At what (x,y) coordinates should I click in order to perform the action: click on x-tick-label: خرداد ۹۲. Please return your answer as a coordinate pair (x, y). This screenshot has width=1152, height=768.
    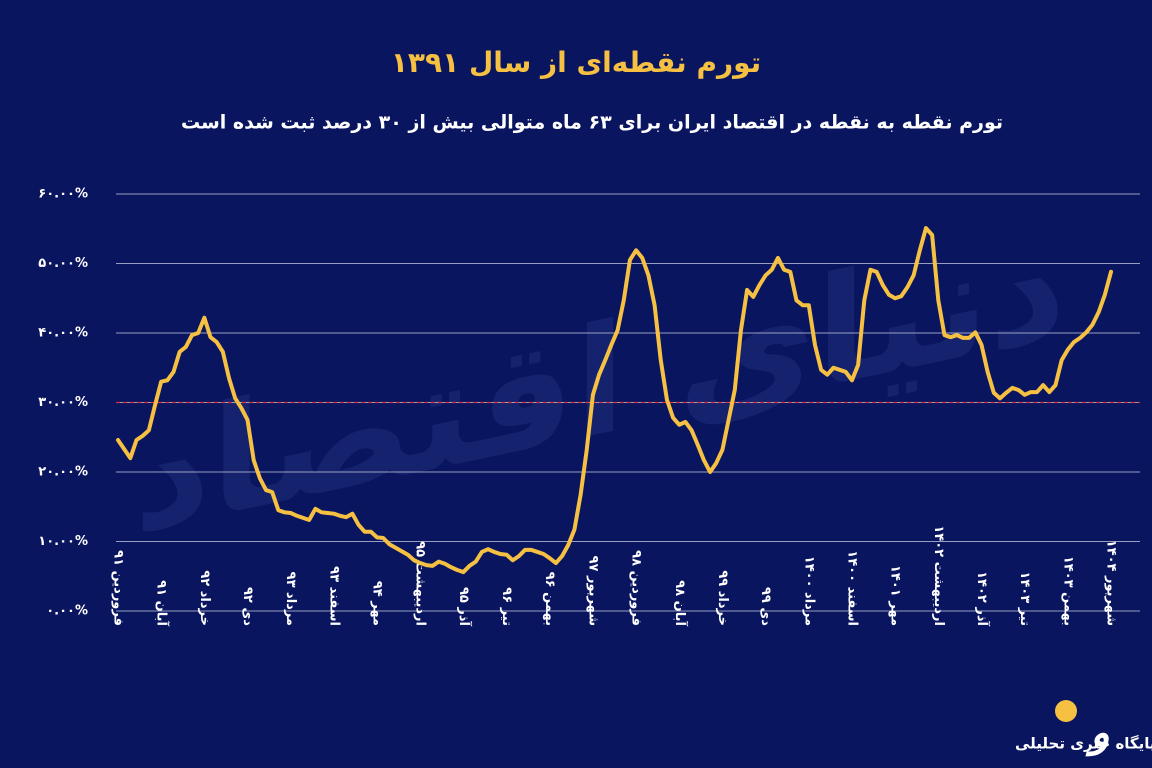
    Looking at the image, I should click on (204, 598).